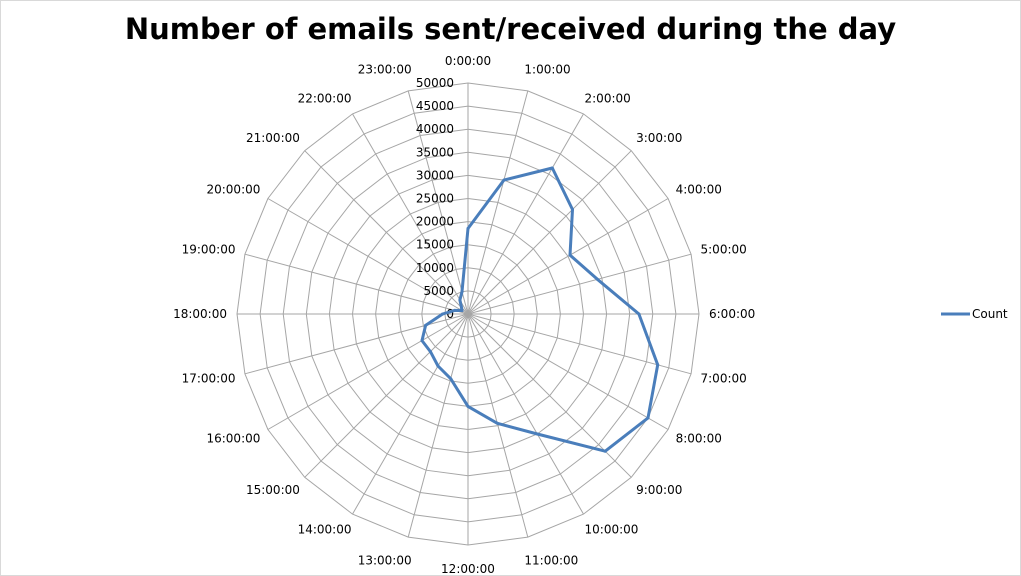  Describe the element at coordinates (435, 152) in the screenshot. I see `radial-tick-label: 35000` at that location.